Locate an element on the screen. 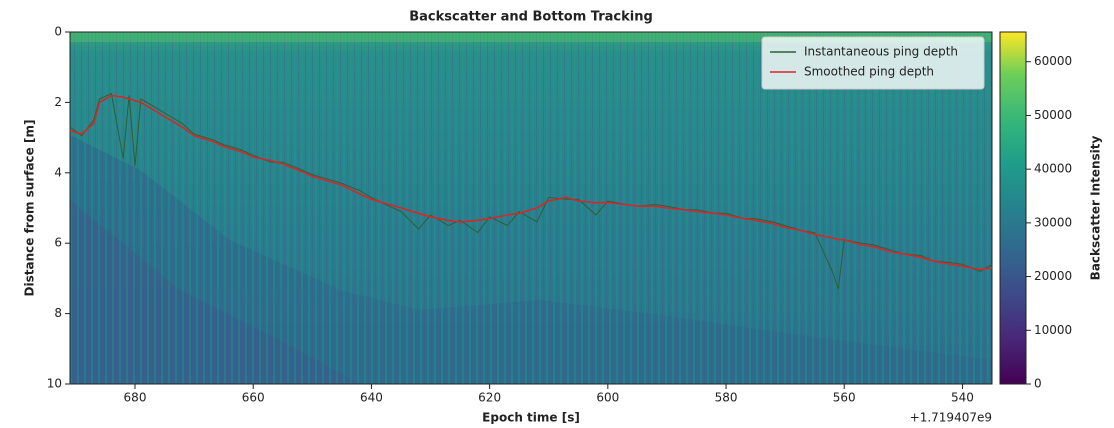  x-tick-label: 620 is located at coordinates (489, 398).